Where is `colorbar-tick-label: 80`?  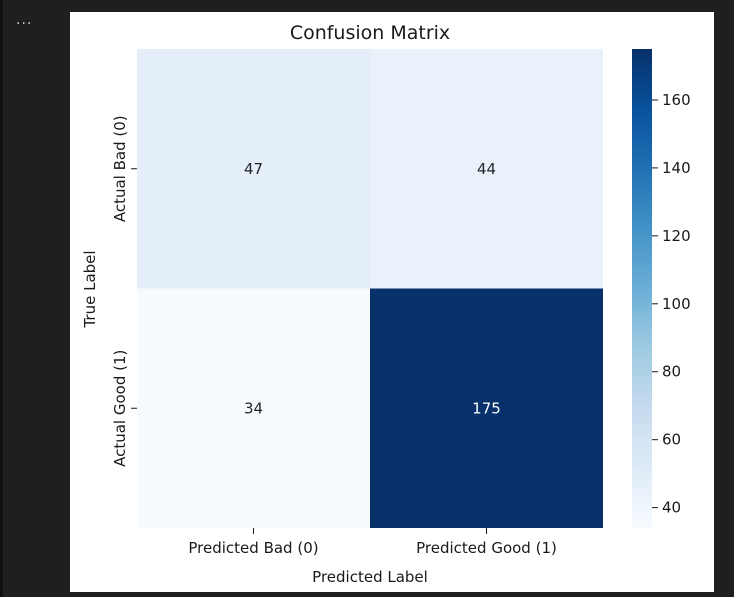 colorbar-tick-label: 80 is located at coordinates (671, 372).